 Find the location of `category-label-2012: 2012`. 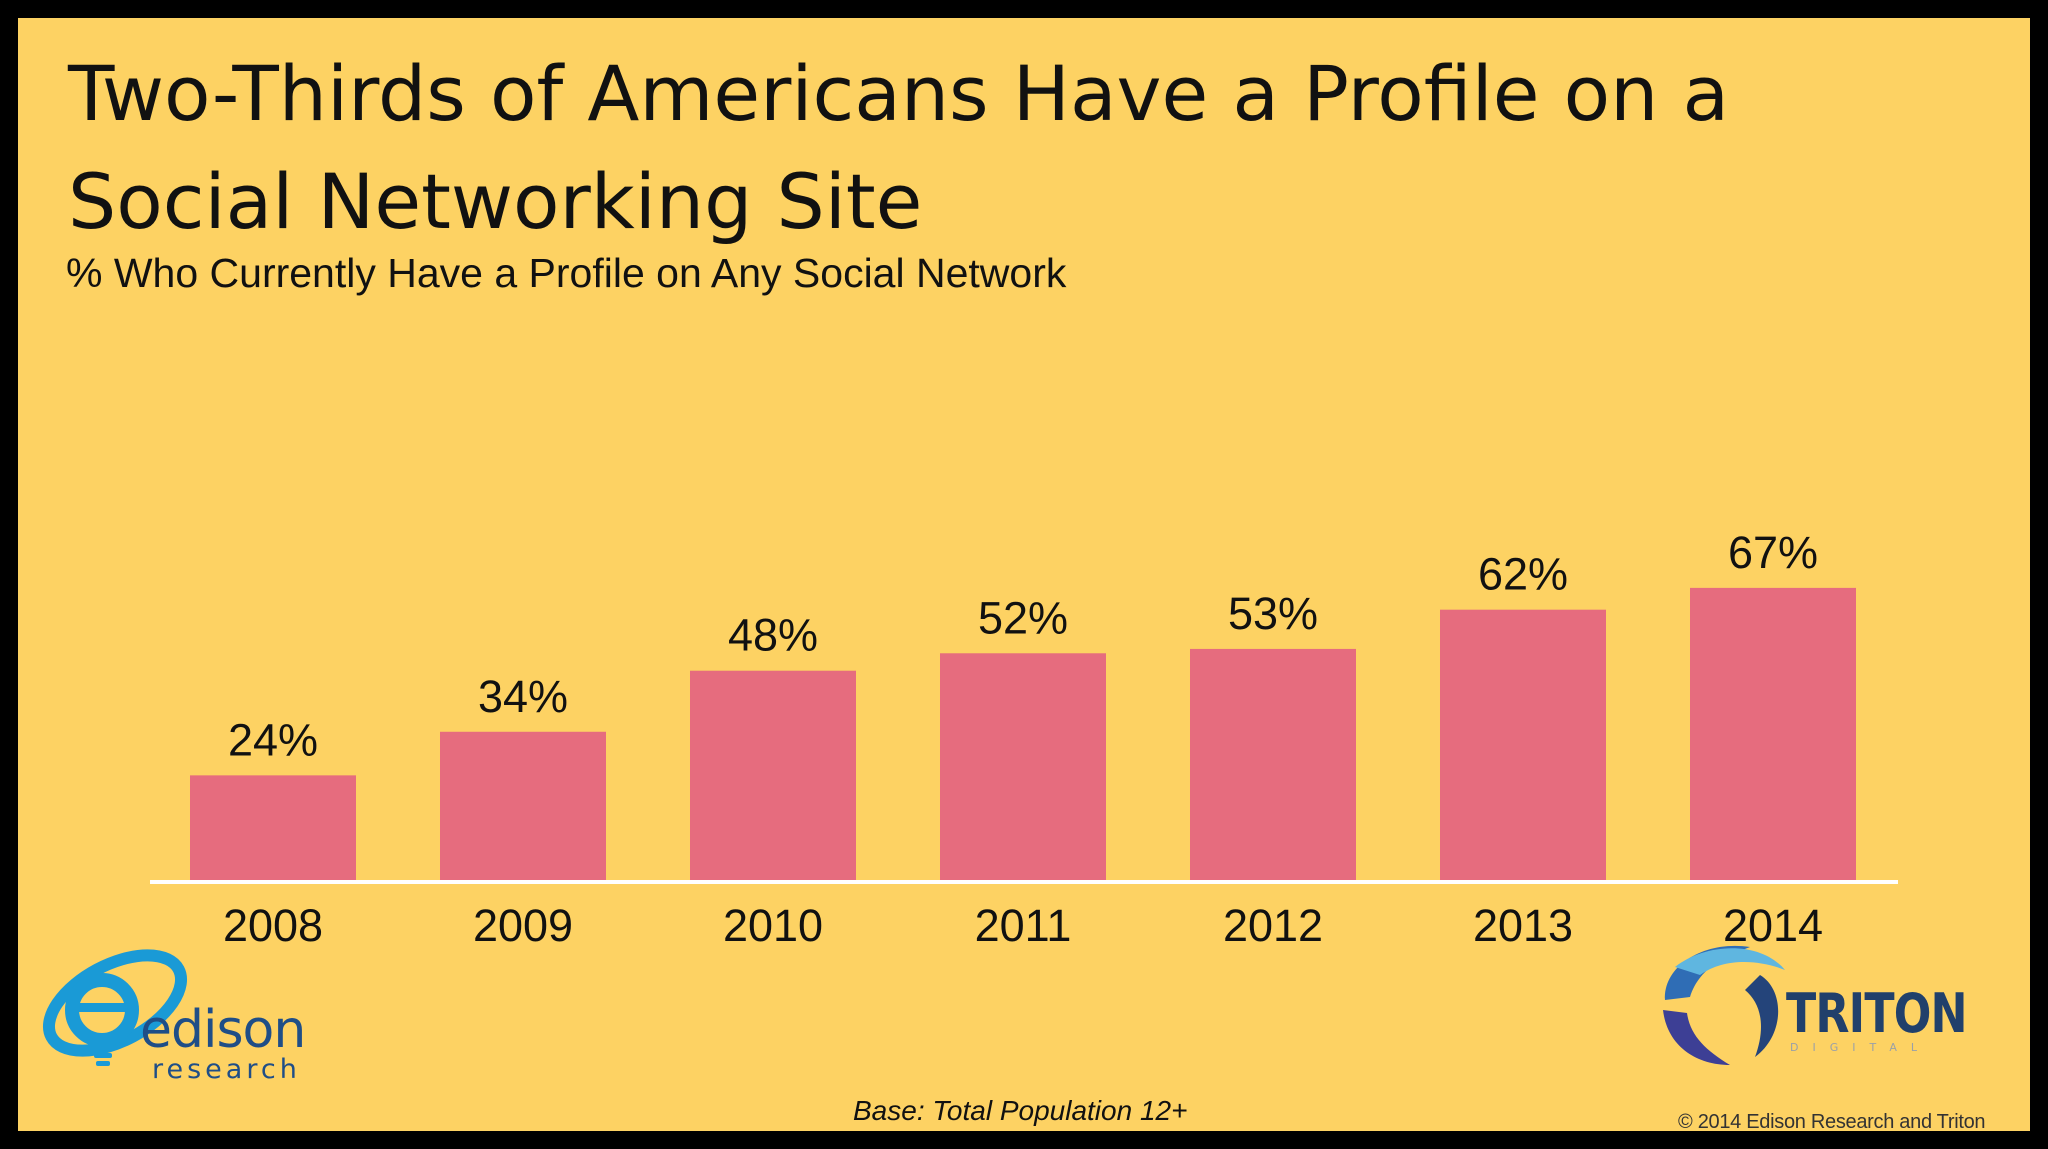

category-label-2012: 2012 is located at coordinates (1273, 925).